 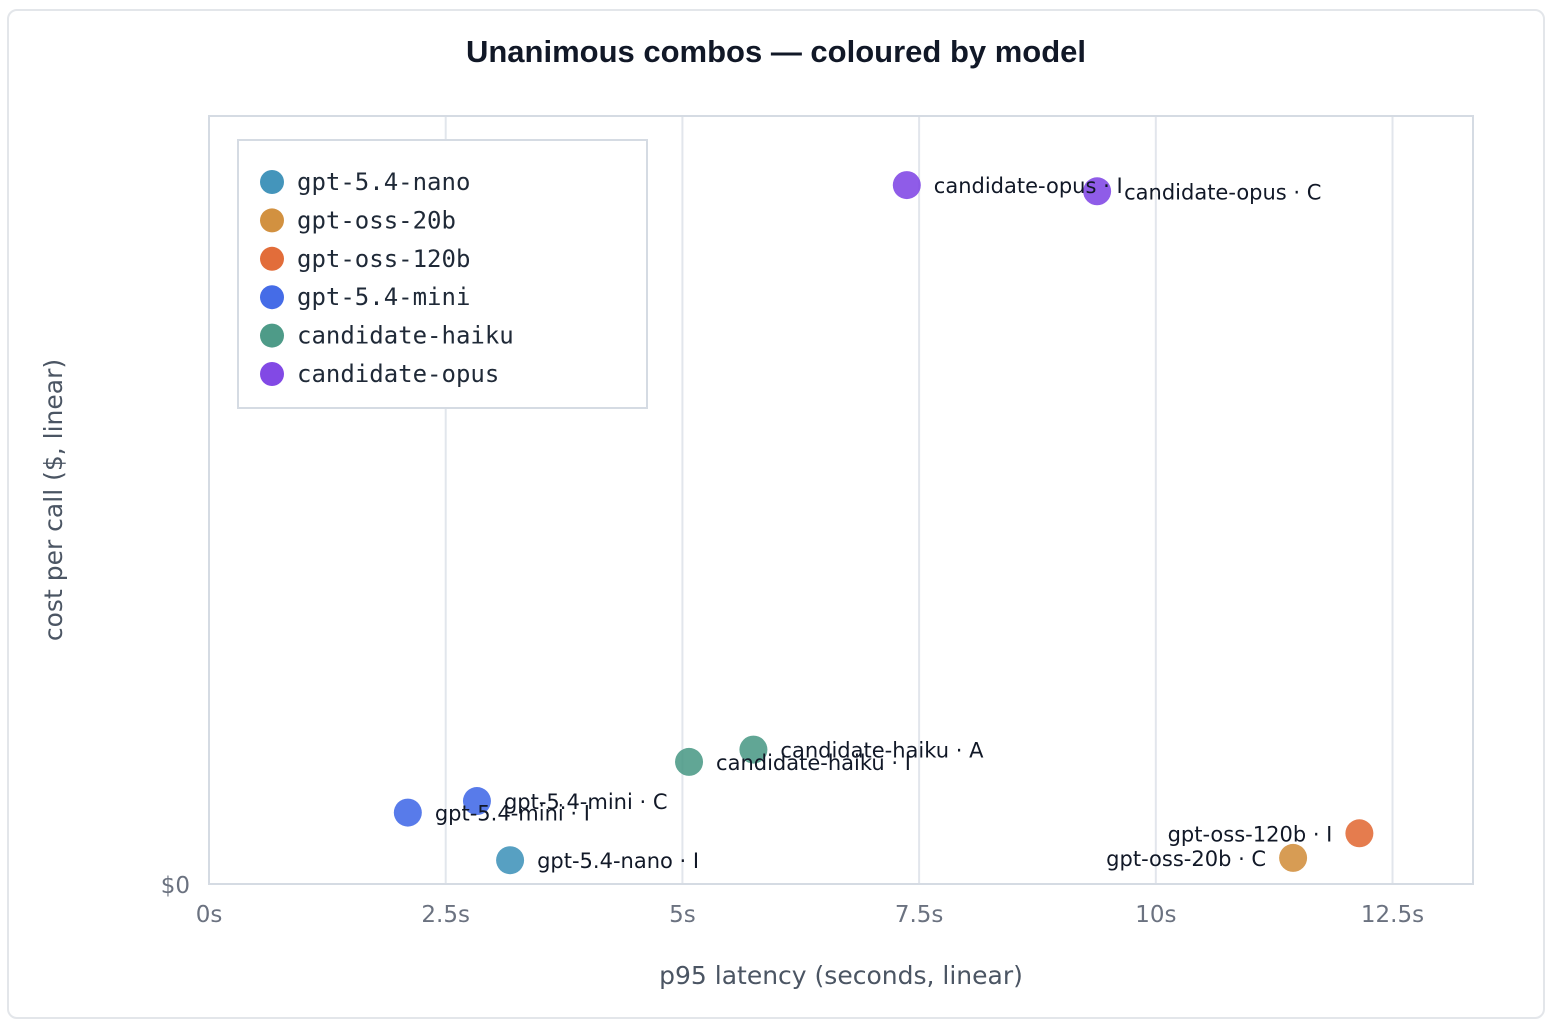 What do you see at coordinates (376, 220) in the screenshot?
I see `legend-entry: gpt-oss-20b` at bounding box center [376, 220].